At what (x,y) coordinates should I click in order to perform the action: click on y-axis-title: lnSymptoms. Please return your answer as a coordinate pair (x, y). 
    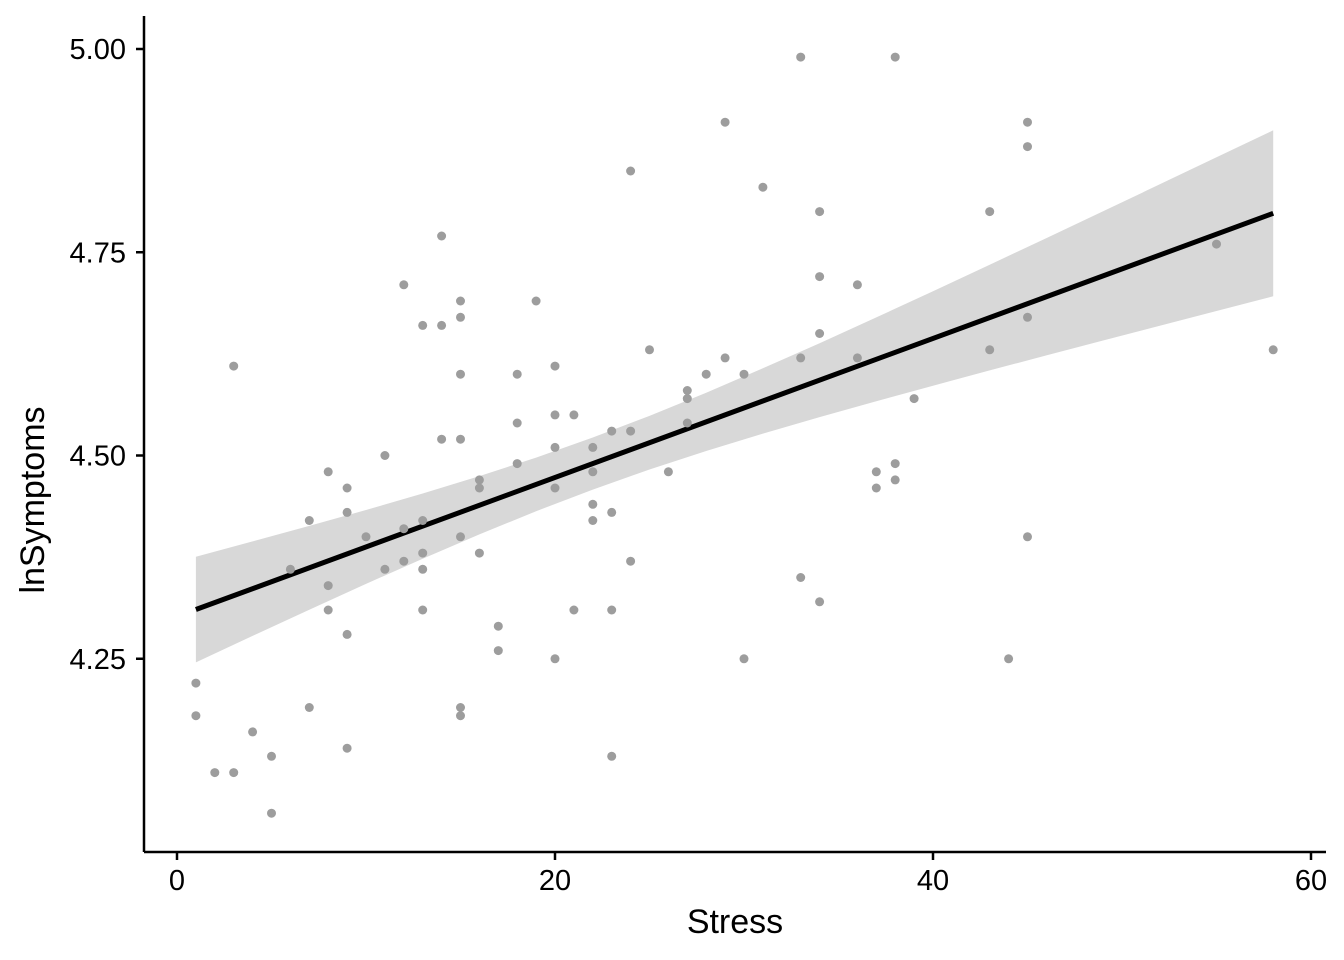
    Looking at the image, I should click on (33, 499).